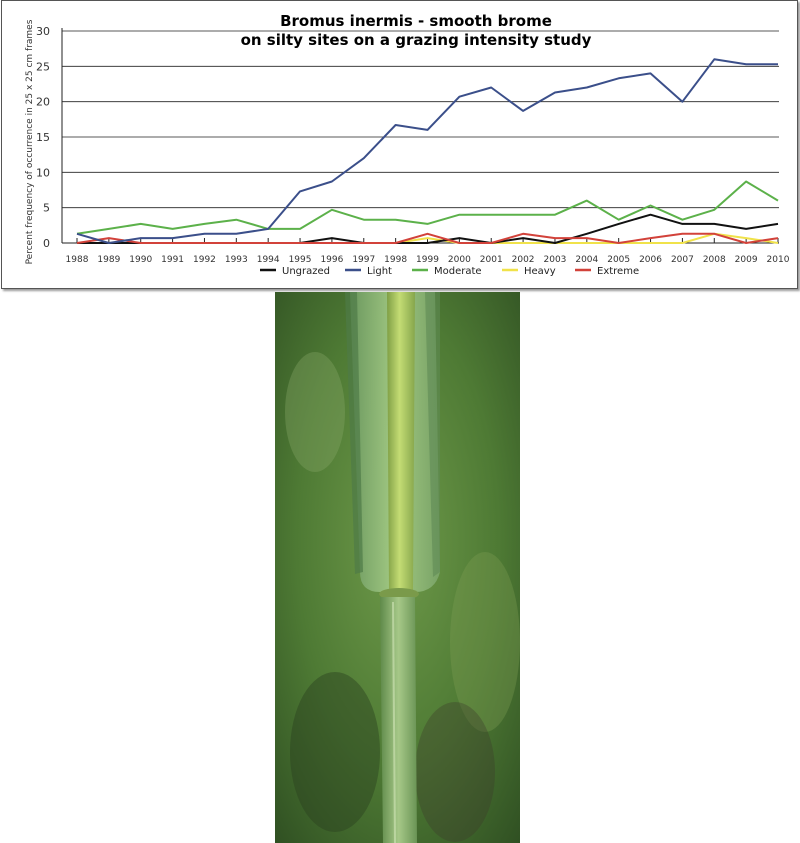  Describe the element at coordinates (682, 260) in the screenshot. I see `x-tick-label: 2007` at that location.